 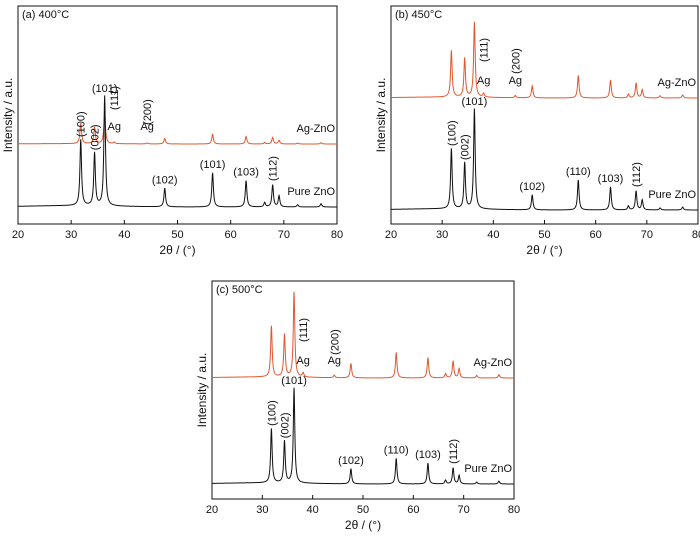 I want to click on panel-title: (b) 450°C, so click(x=418, y=15).